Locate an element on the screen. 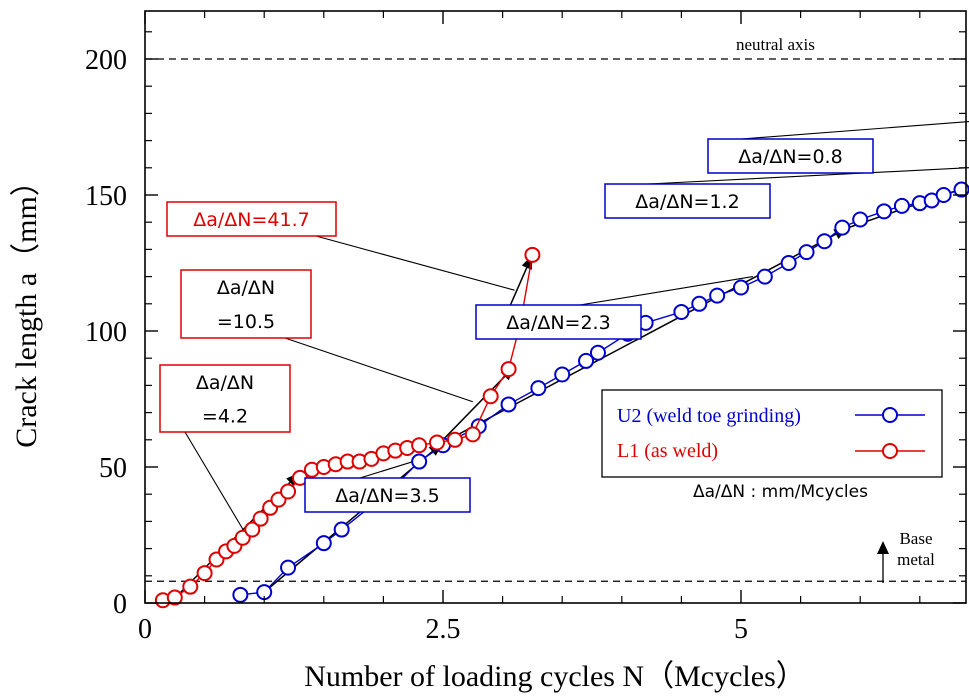  y-tick-label: 150 is located at coordinates (106, 196).